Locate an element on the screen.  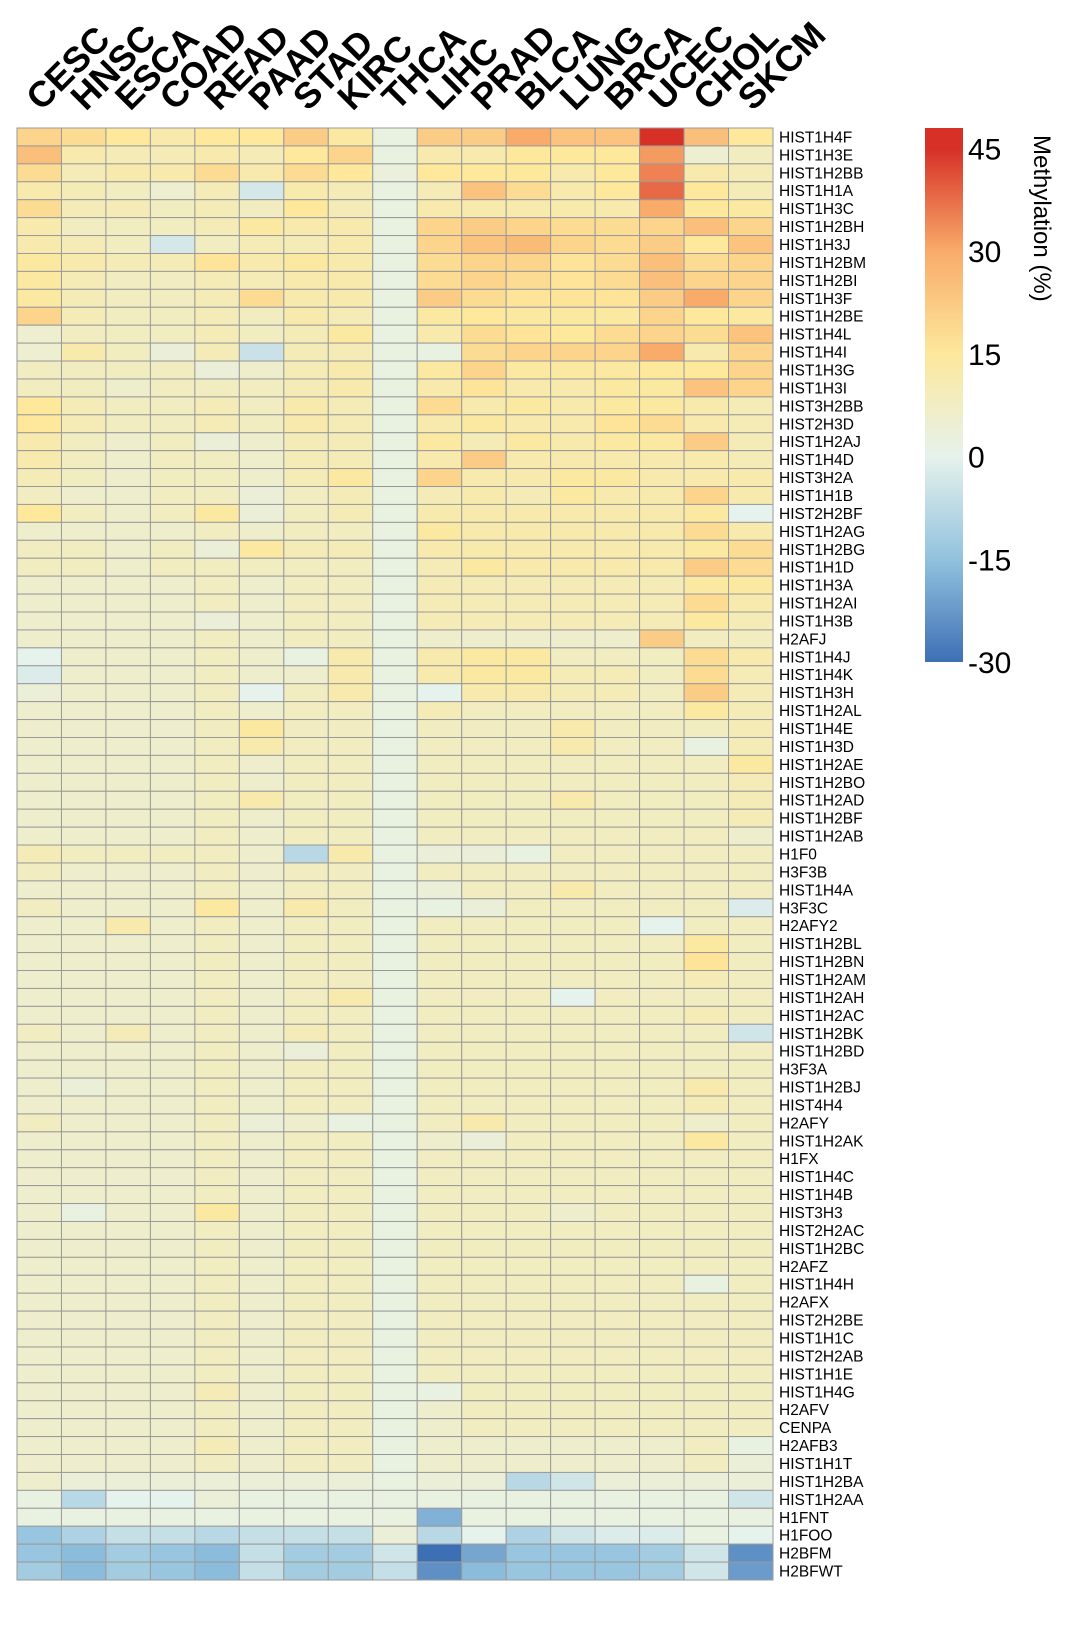
row-label: HIST1H2AI is located at coordinates (818, 604).